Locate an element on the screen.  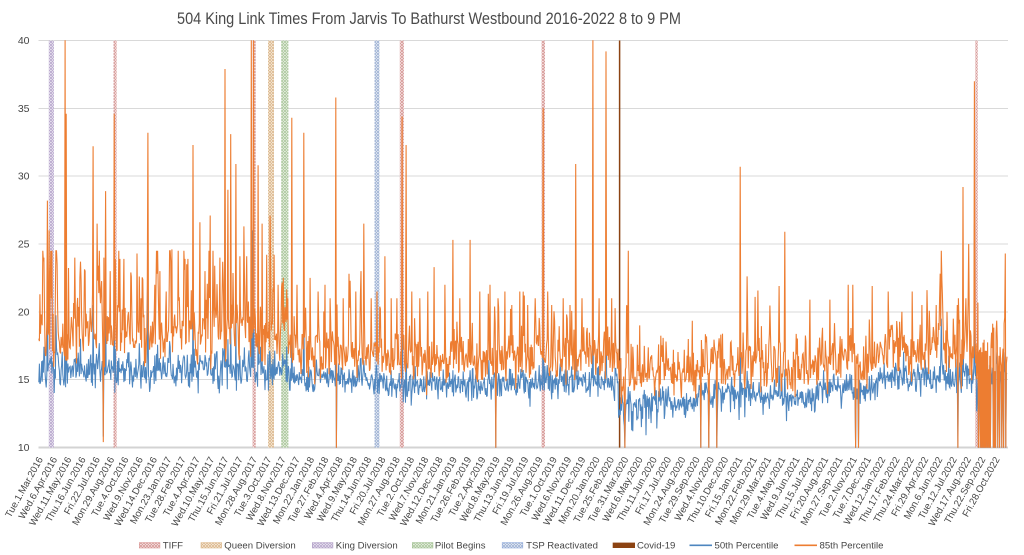
svg-text: 85th Percentile is located at coordinates (852, 546).